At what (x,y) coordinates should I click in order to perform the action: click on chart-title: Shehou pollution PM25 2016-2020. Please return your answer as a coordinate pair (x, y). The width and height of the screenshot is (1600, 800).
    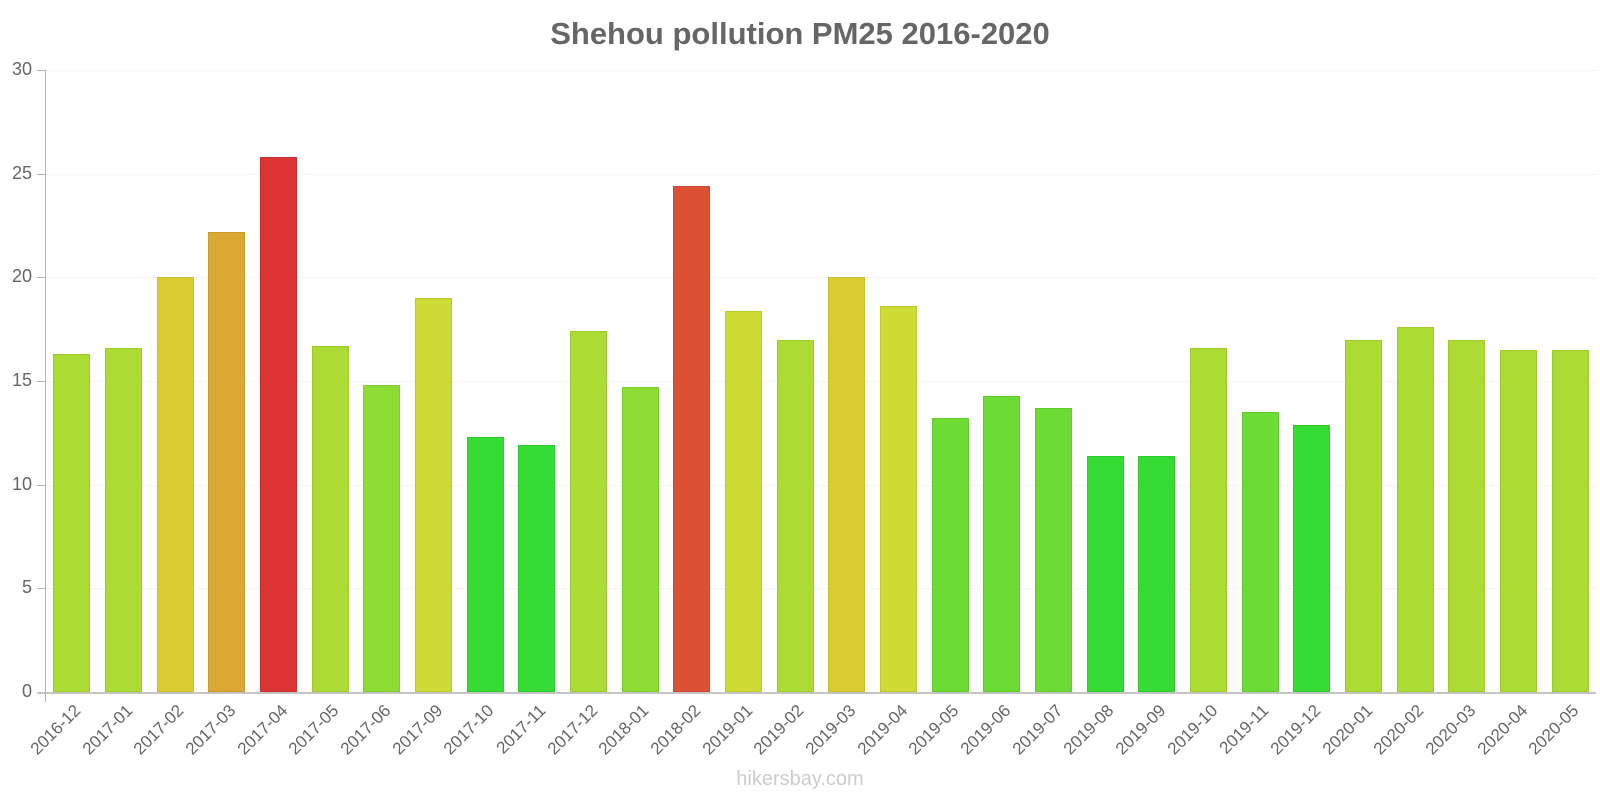
    Looking at the image, I should click on (800, 33).